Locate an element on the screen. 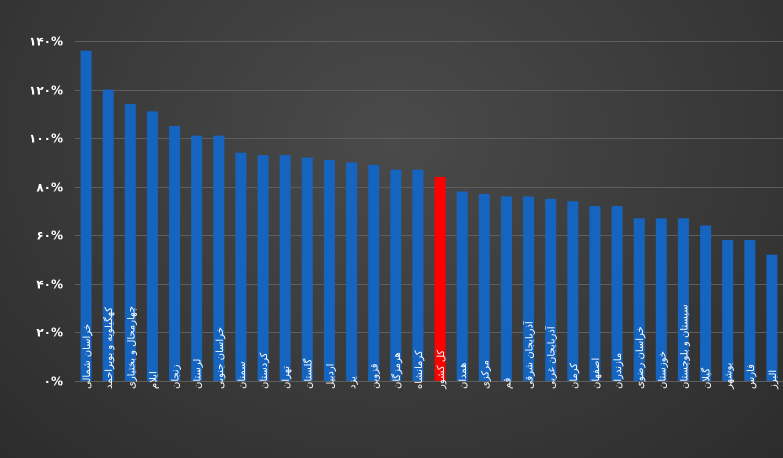 This screenshot has height=458, width=783. x-category-label: قم is located at coordinates (507, 383).